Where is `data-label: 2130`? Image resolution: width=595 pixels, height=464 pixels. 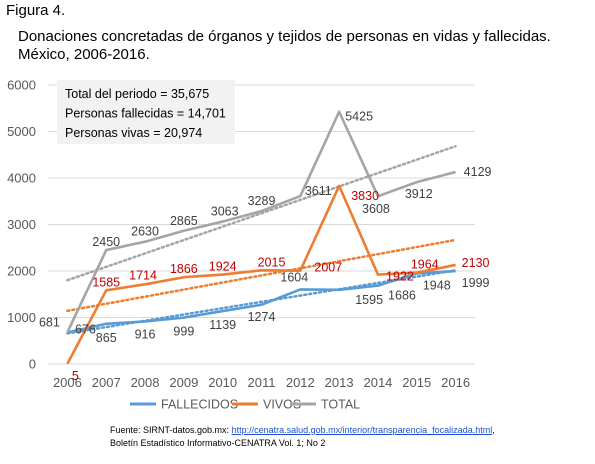
data-label: 2130 is located at coordinates (476, 263).